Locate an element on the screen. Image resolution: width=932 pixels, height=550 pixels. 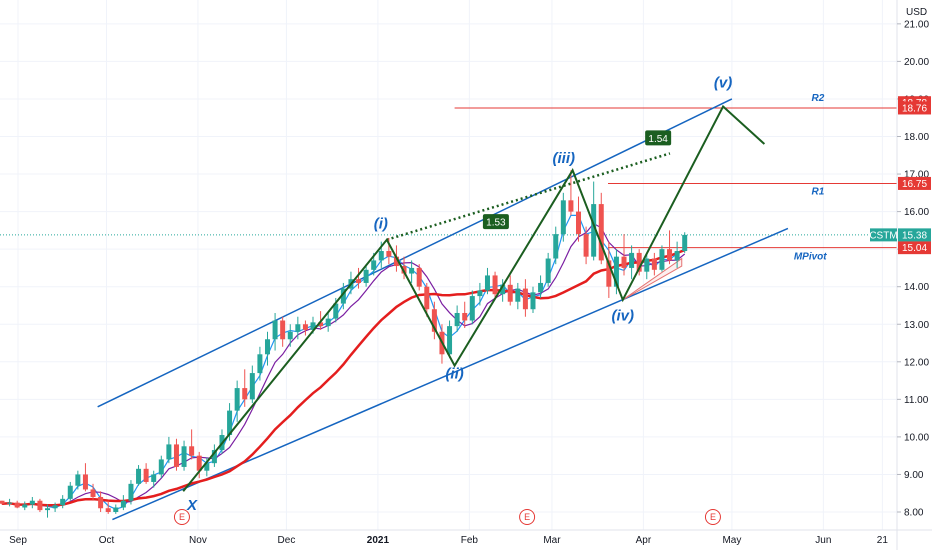
y-tick-label: 10.00 is located at coordinates (916, 437).